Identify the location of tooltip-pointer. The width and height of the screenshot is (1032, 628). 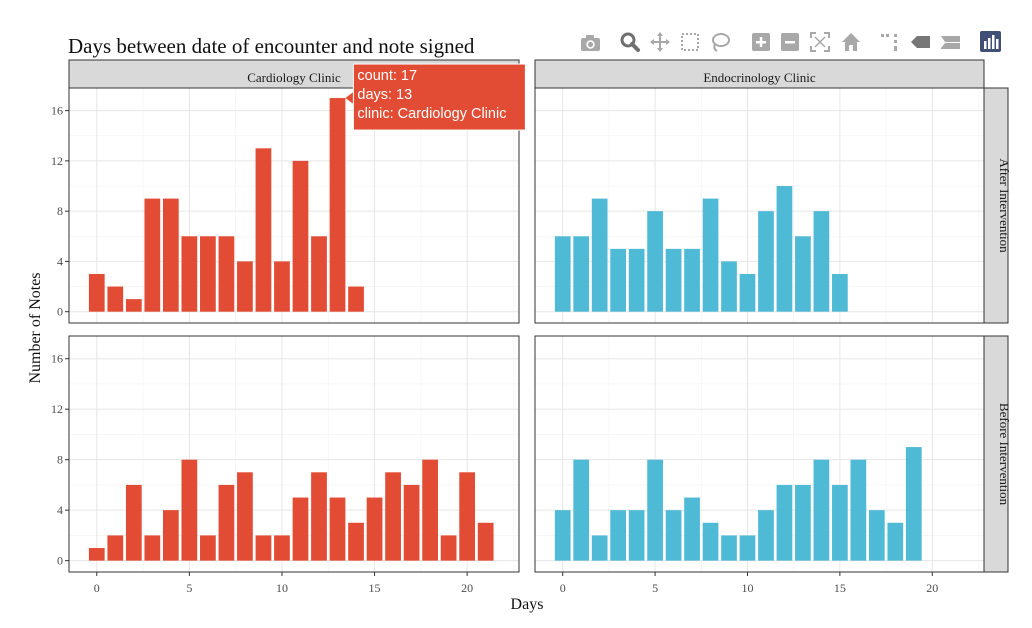
(349, 98).